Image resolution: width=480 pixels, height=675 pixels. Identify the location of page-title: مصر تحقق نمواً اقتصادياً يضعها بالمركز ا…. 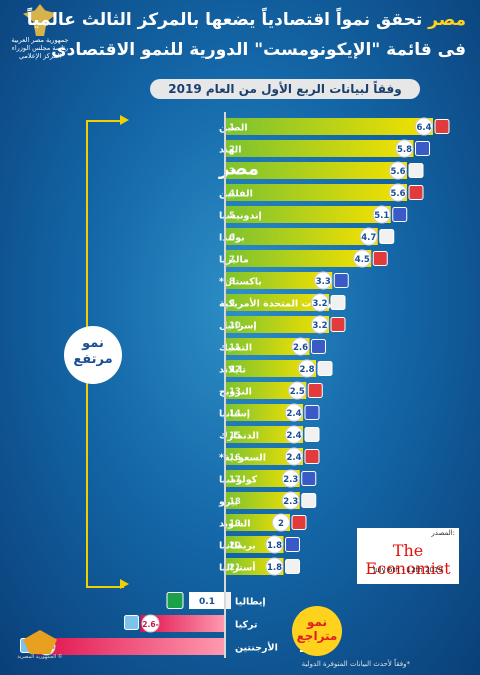
(246, 20).